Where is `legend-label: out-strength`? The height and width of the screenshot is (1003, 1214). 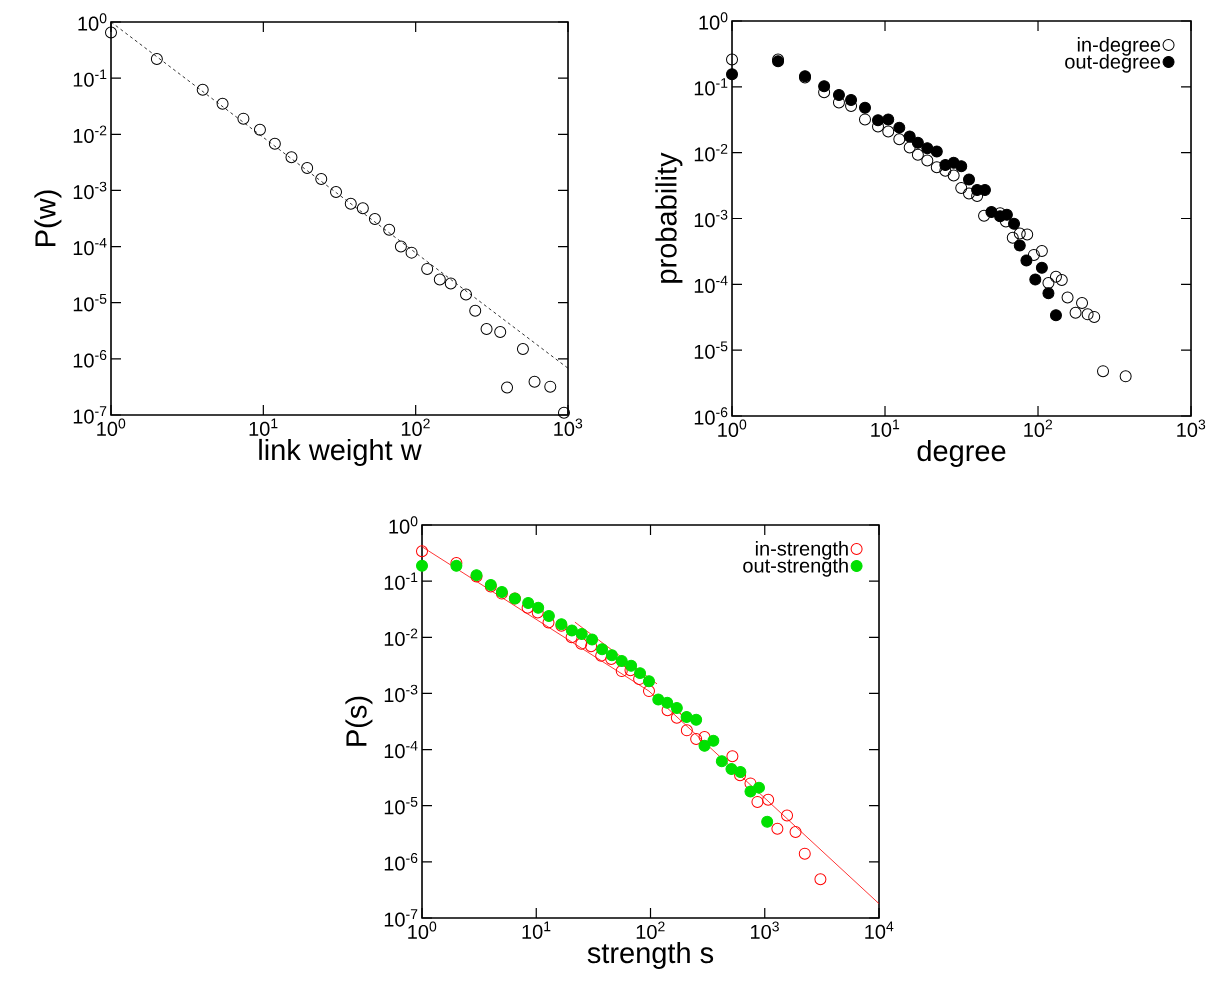 legend-label: out-strength is located at coordinates (795, 567).